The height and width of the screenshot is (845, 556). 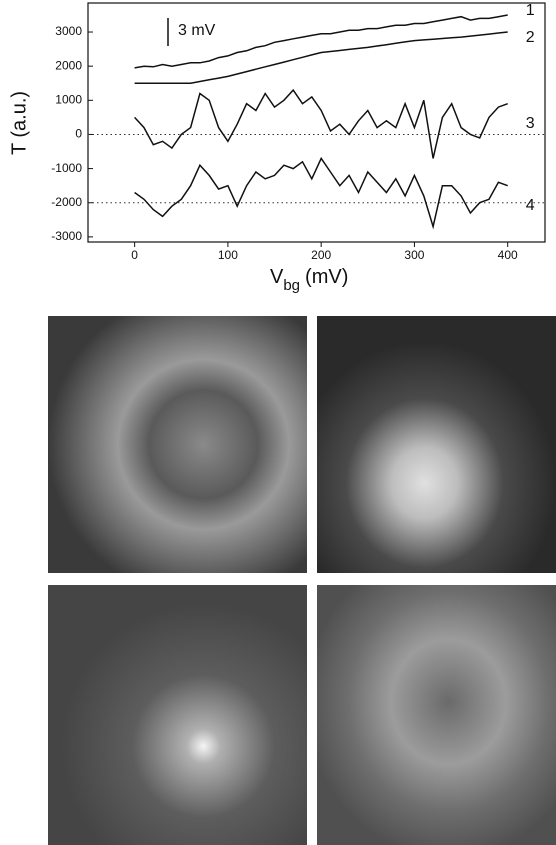 What do you see at coordinates (530, 205) in the screenshot?
I see `series-label: 4` at bounding box center [530, 205].